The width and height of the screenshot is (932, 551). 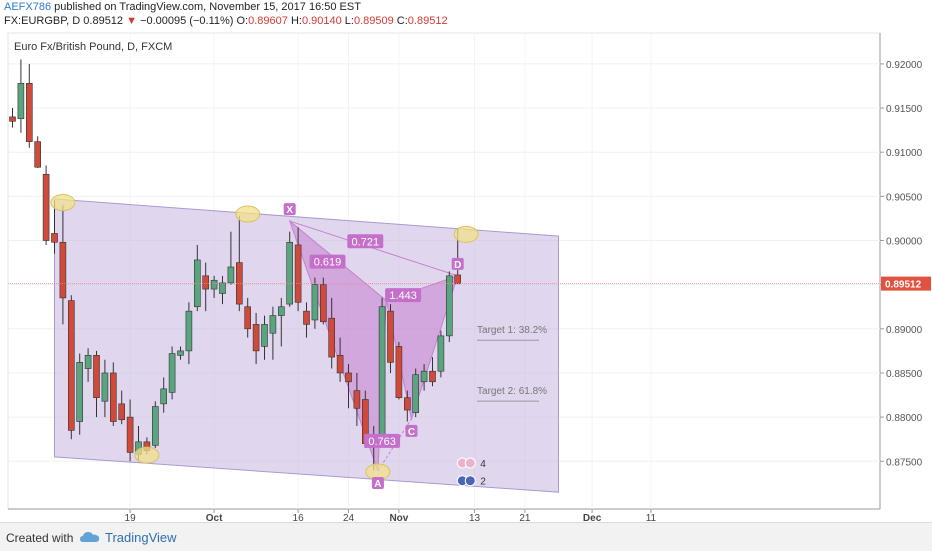 What do you see at coordinates (466, 536) in the screenshot?
I see `footer: Created with TradingView` at bounding box center [466, 536].